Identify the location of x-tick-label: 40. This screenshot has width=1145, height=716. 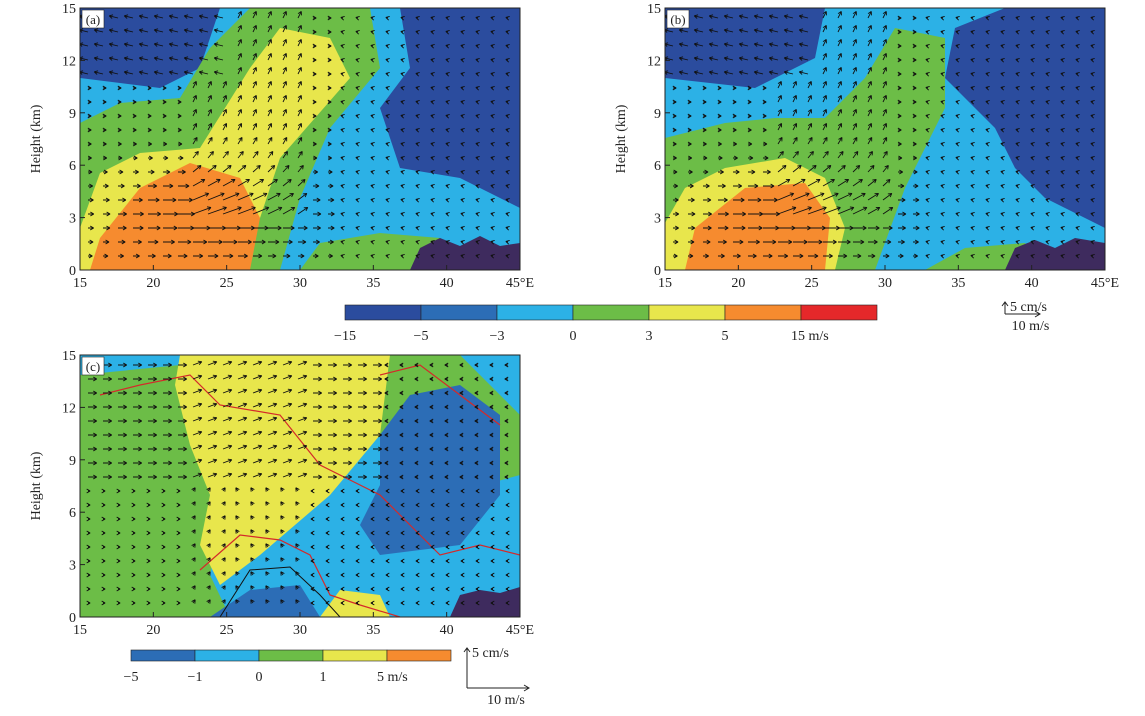
(1032, 283).